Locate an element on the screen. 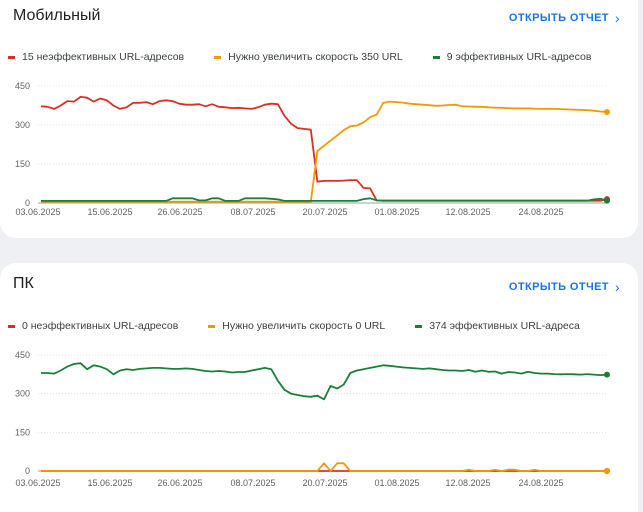 This screenshot has height=512, width=643. legend-label: 374 эффективных URL-адреса is located at coordinates (504, 326).